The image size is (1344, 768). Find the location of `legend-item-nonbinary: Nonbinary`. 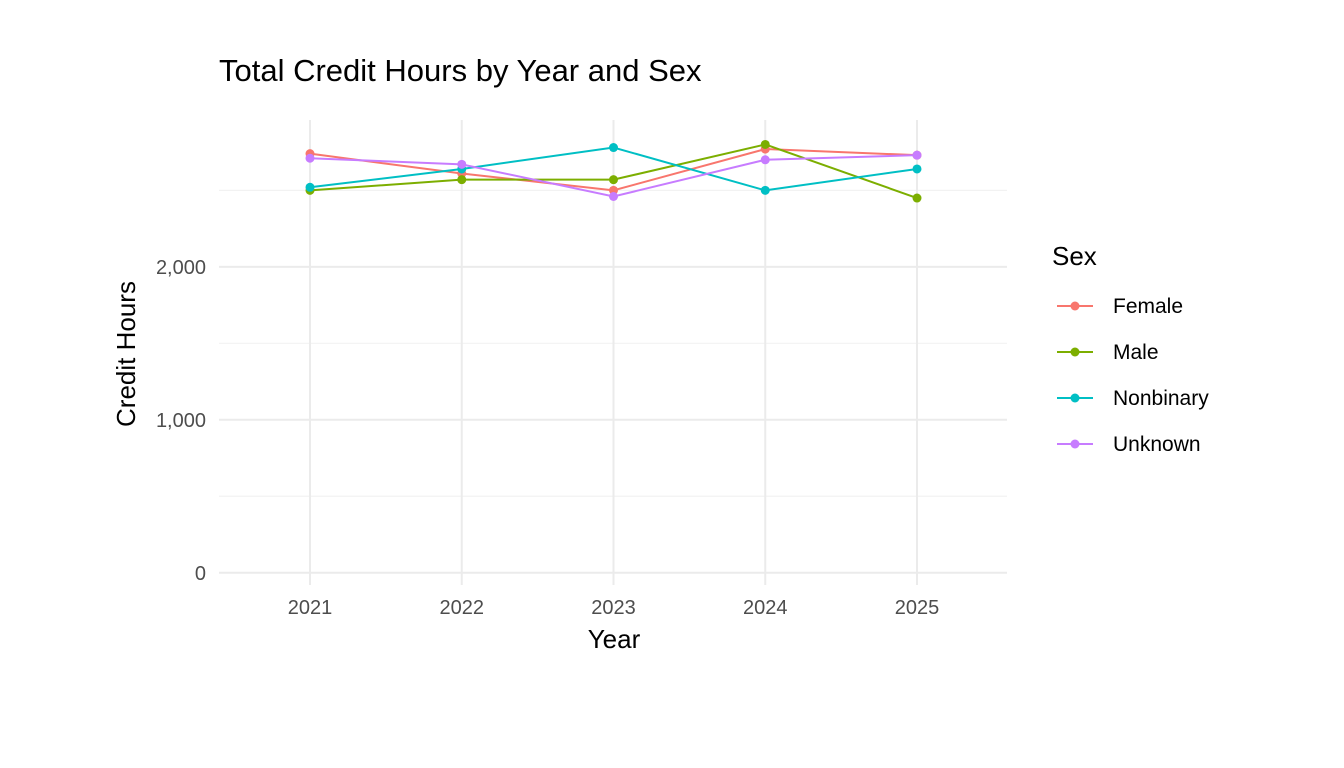

legend-item-nonbinary: Nonbinary is located at coordinates (1133, 398).